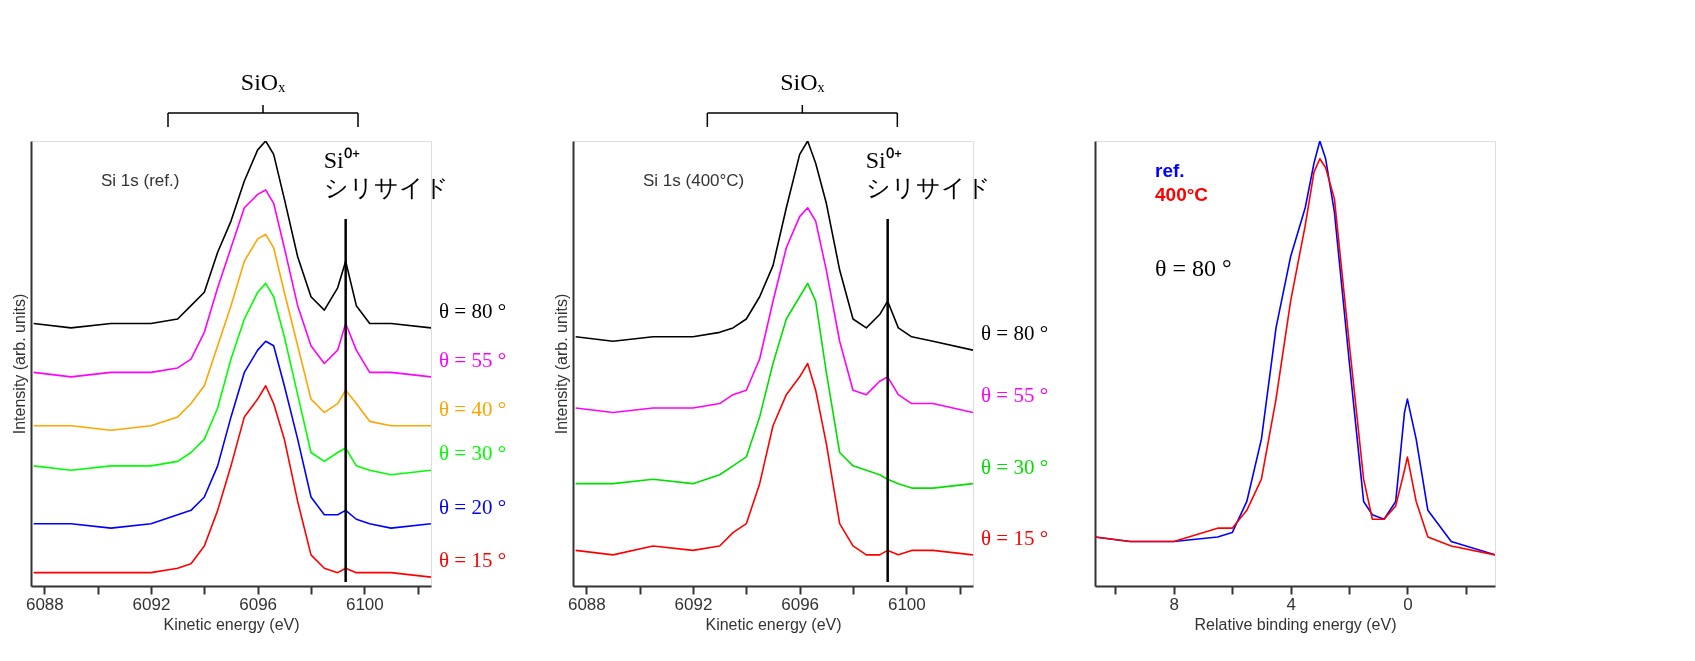  Describe the element at coordinates (694, 180) in the screenshot. I see `annotation: Si 1s (400°C)` at that location.